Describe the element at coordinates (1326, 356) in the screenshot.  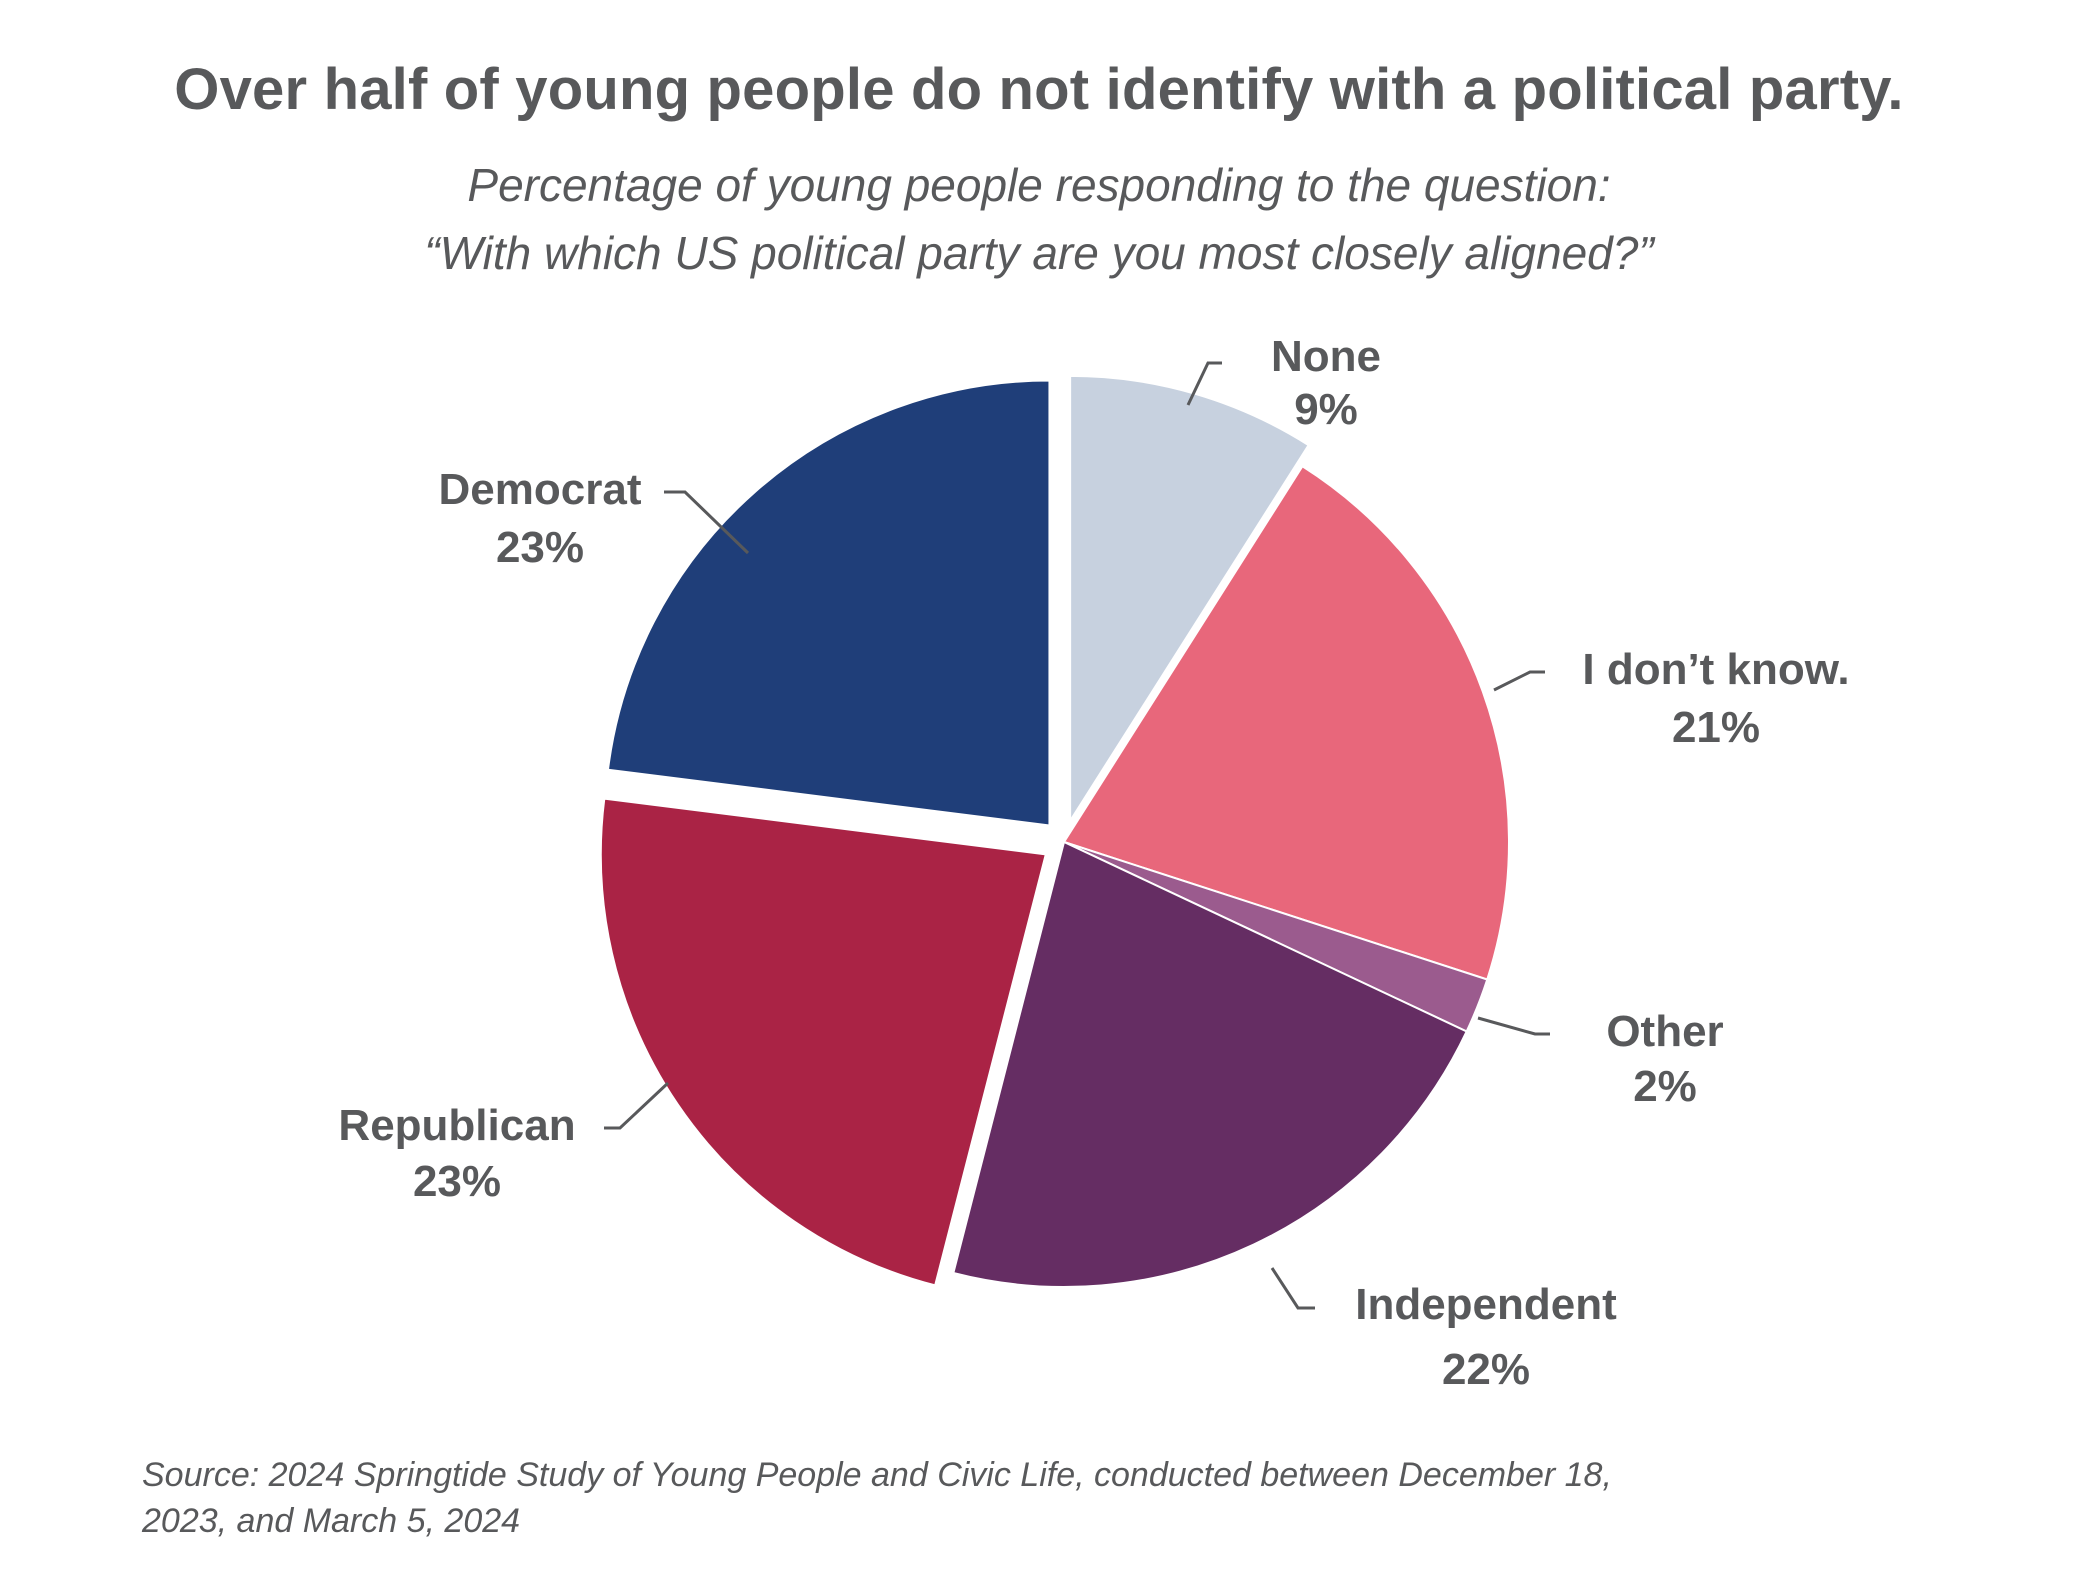
I see `slice-label-none: None` at that location.